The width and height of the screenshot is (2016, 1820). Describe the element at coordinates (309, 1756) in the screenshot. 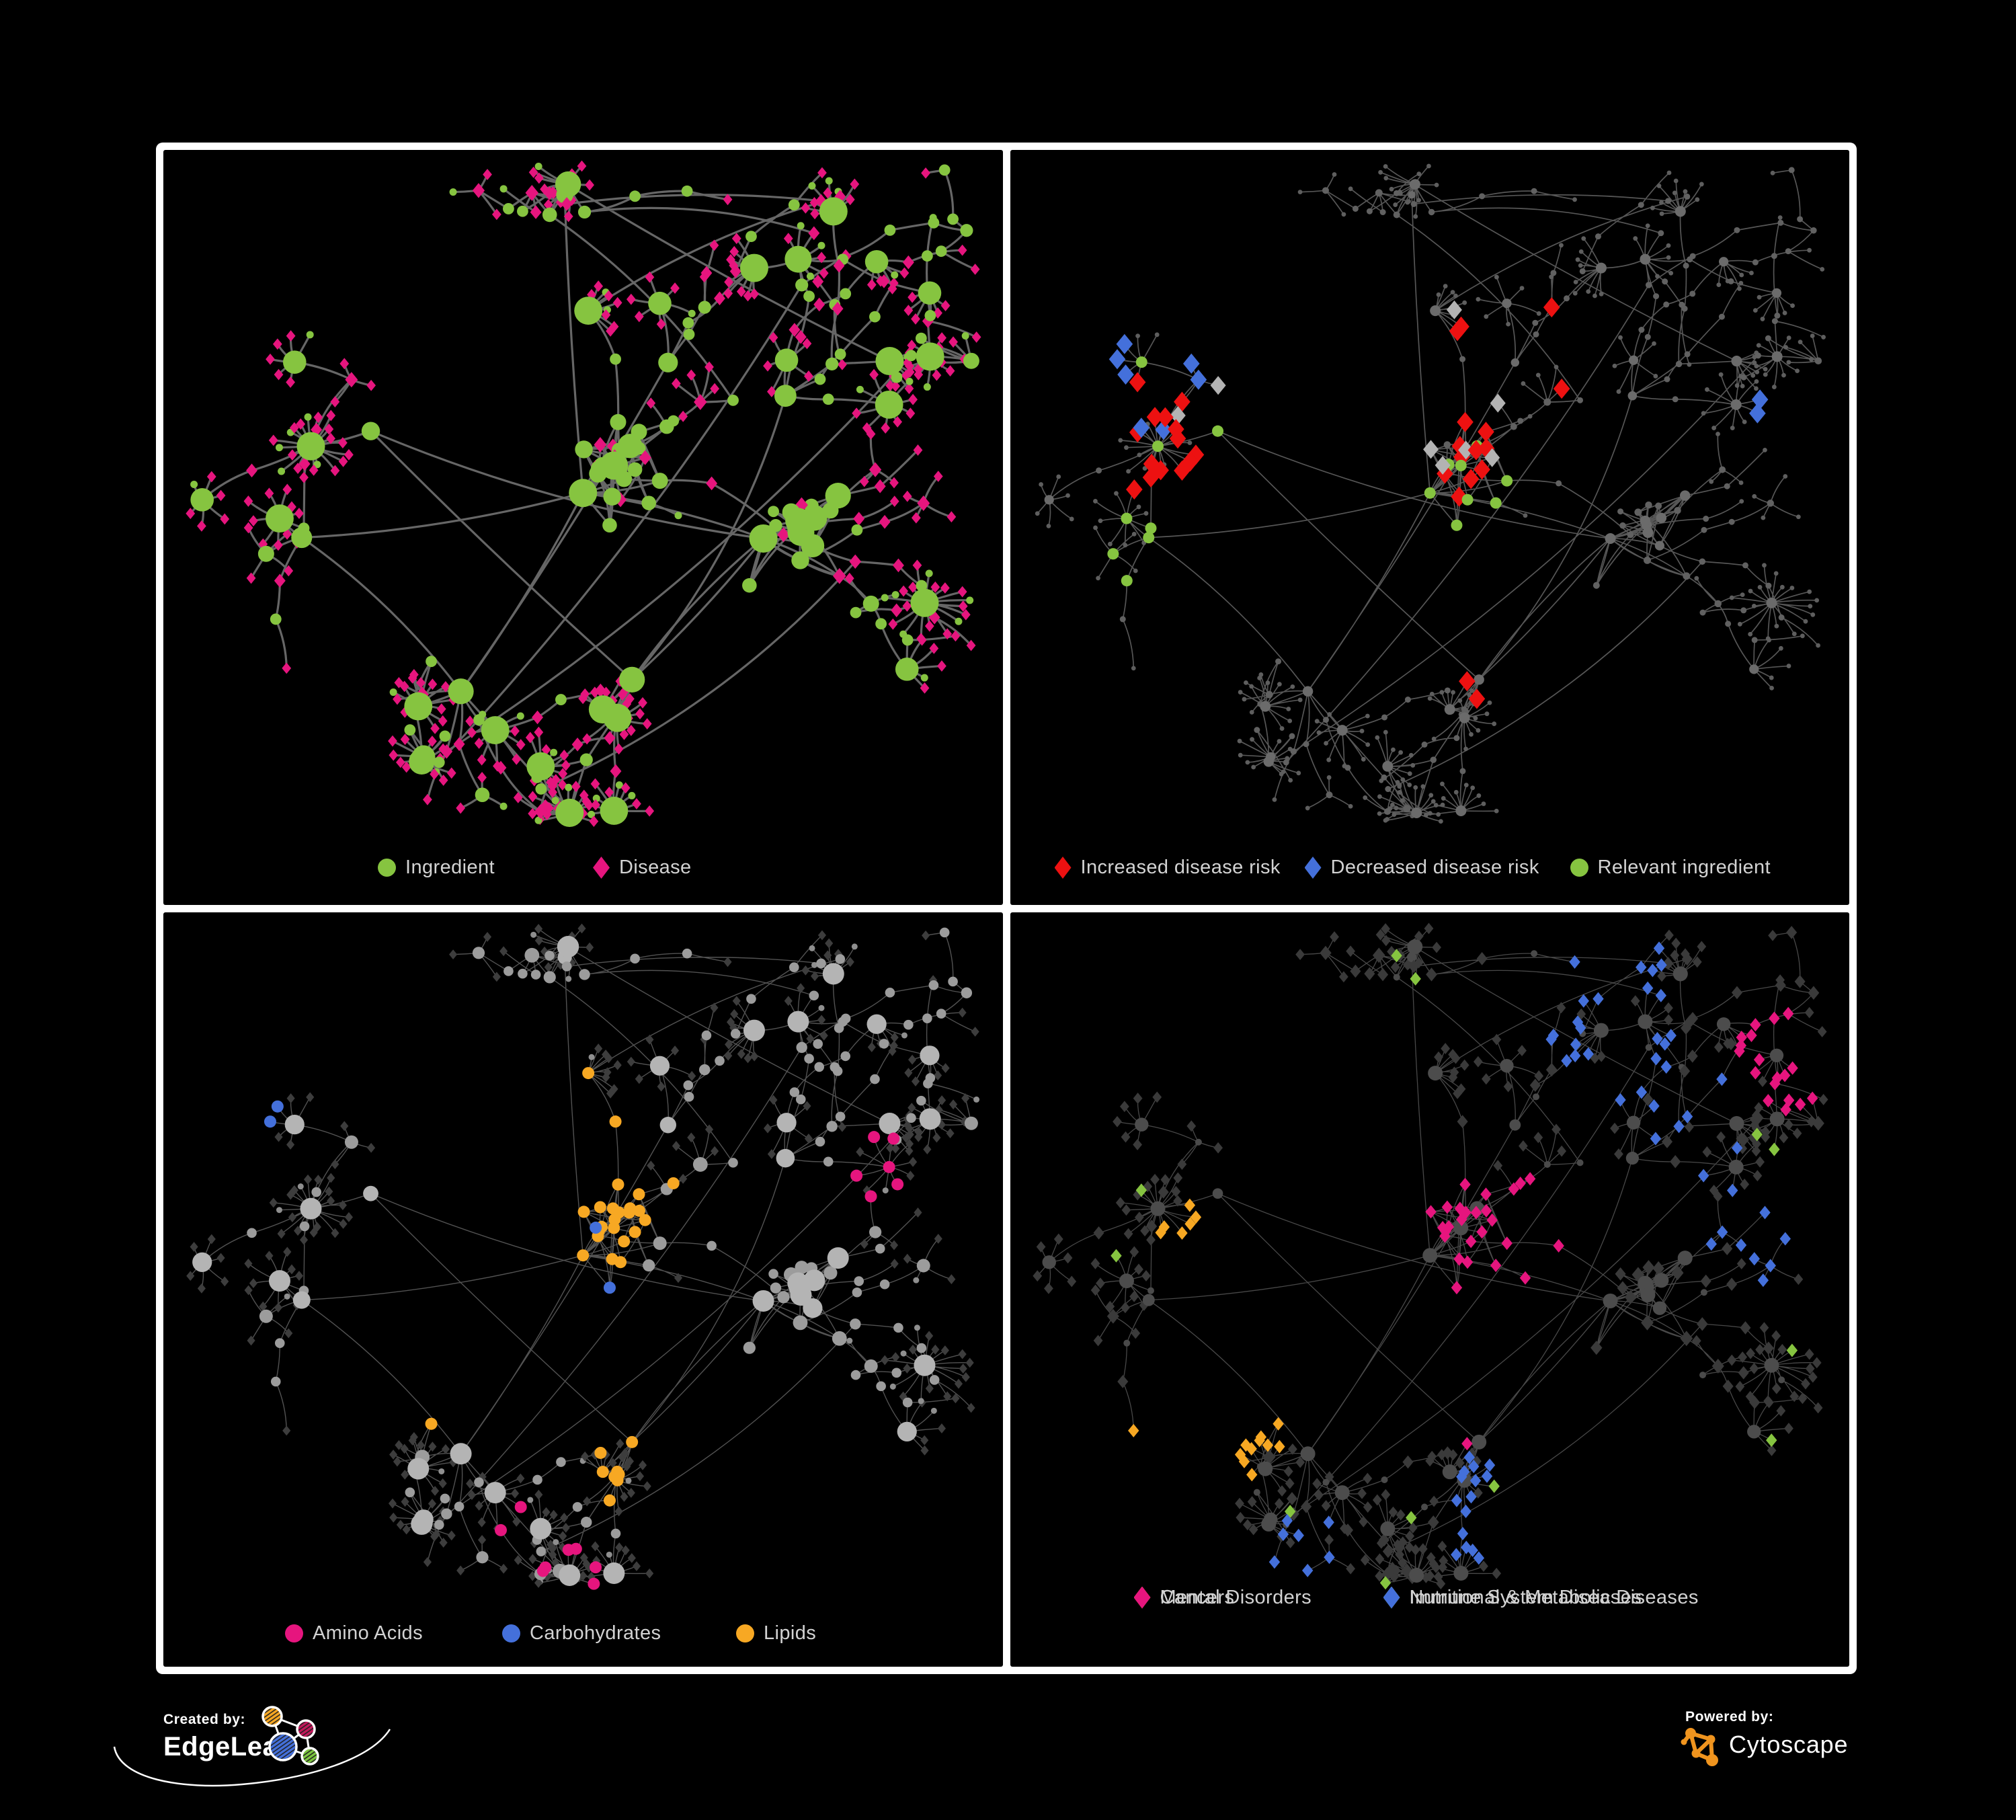

I see `edgeleap-node-green` at that location.